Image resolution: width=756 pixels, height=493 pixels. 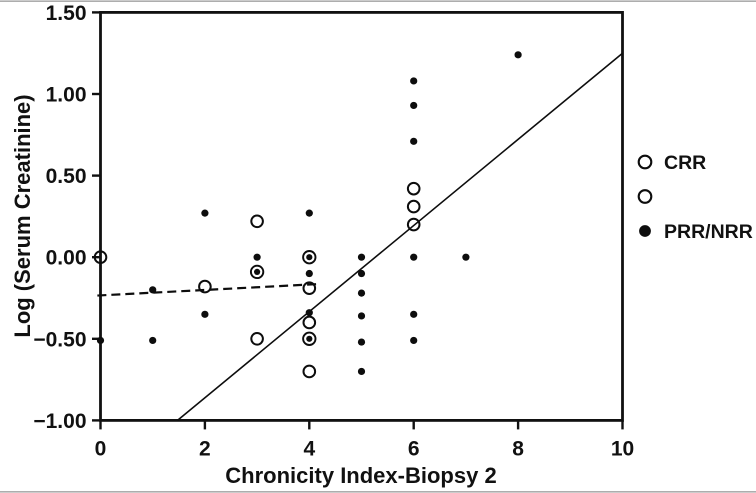 I want to click on legend-item: PRR/NRR, so click(x=696, y=232).